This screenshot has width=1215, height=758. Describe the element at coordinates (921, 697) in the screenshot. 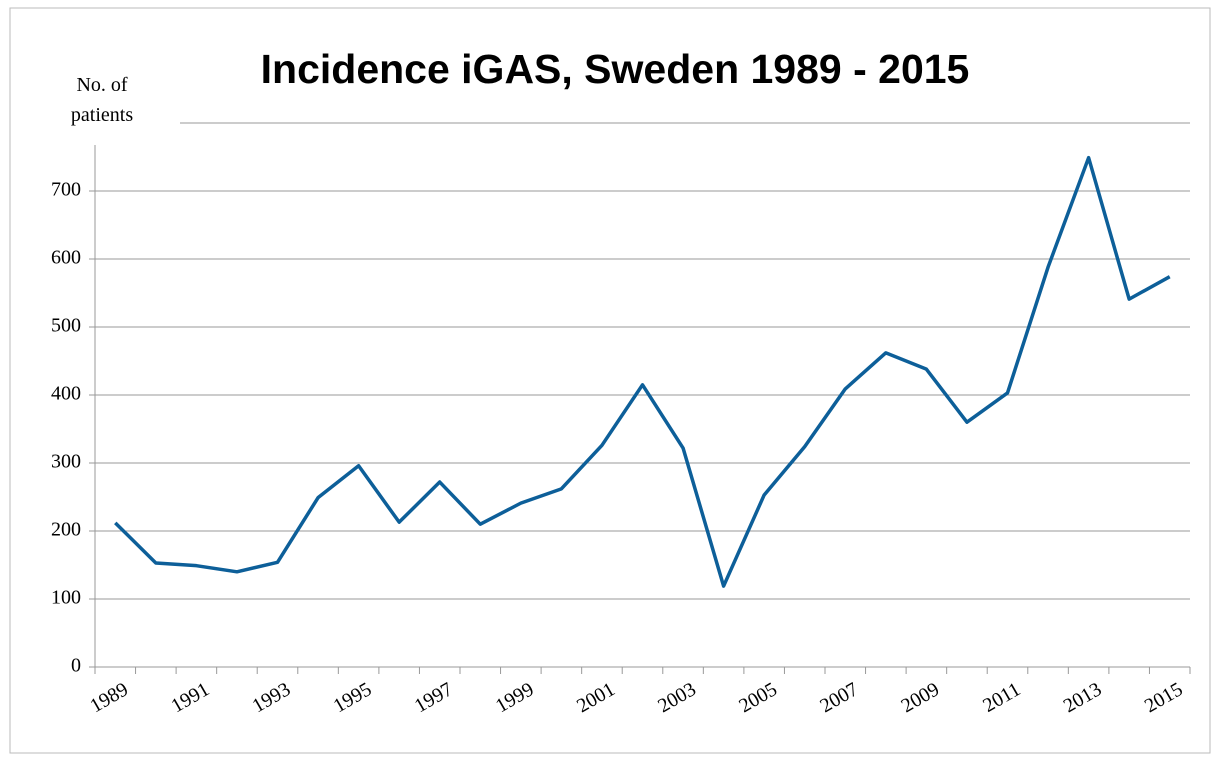

I see `x-tick-label: 2009` at that location.